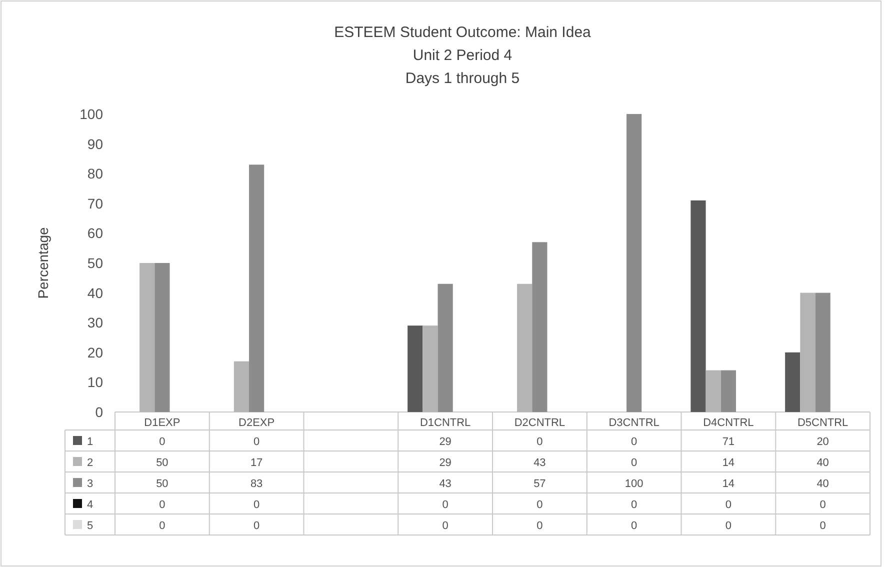  I want to click on chart-subtitle: Unit 2 Period 4 Days 1 through 5, so click(462, 67).